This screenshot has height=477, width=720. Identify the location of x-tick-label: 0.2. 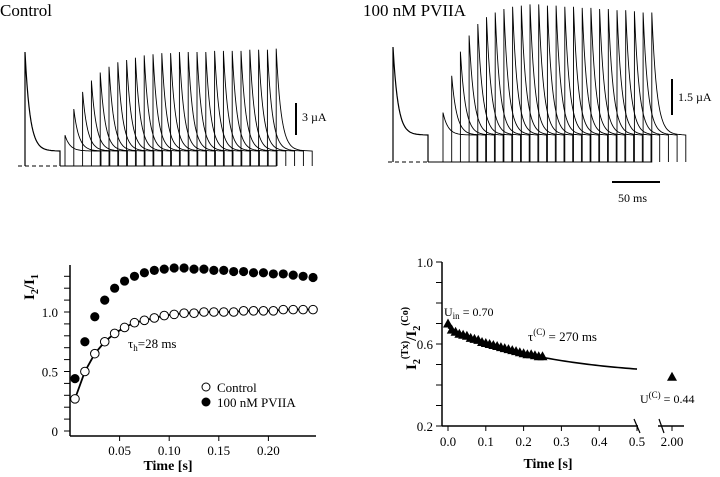
(523, 441).